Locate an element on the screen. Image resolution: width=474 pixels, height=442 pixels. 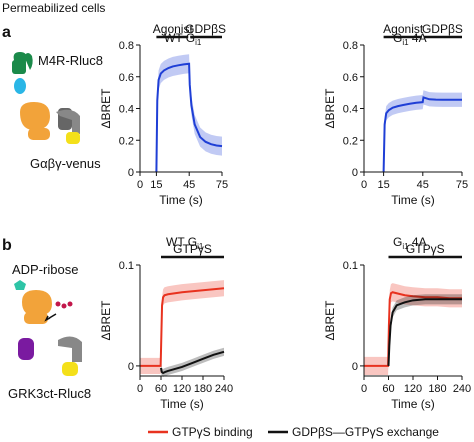
figure-header: Permeabilized cells is located at coordinates (53, 8).